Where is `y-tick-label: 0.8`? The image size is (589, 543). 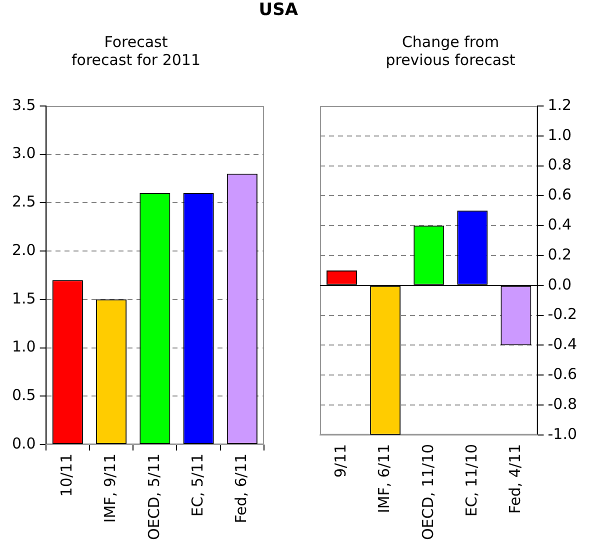
y-tick-label: 0.8 is located at coordinates (560, 165).